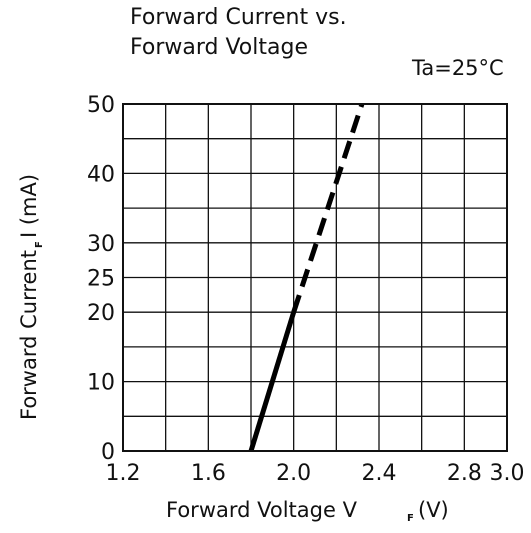 The height and width of the screenshot is (533, 531). I want to click on y-tick-label: 50, so click(101, 105).